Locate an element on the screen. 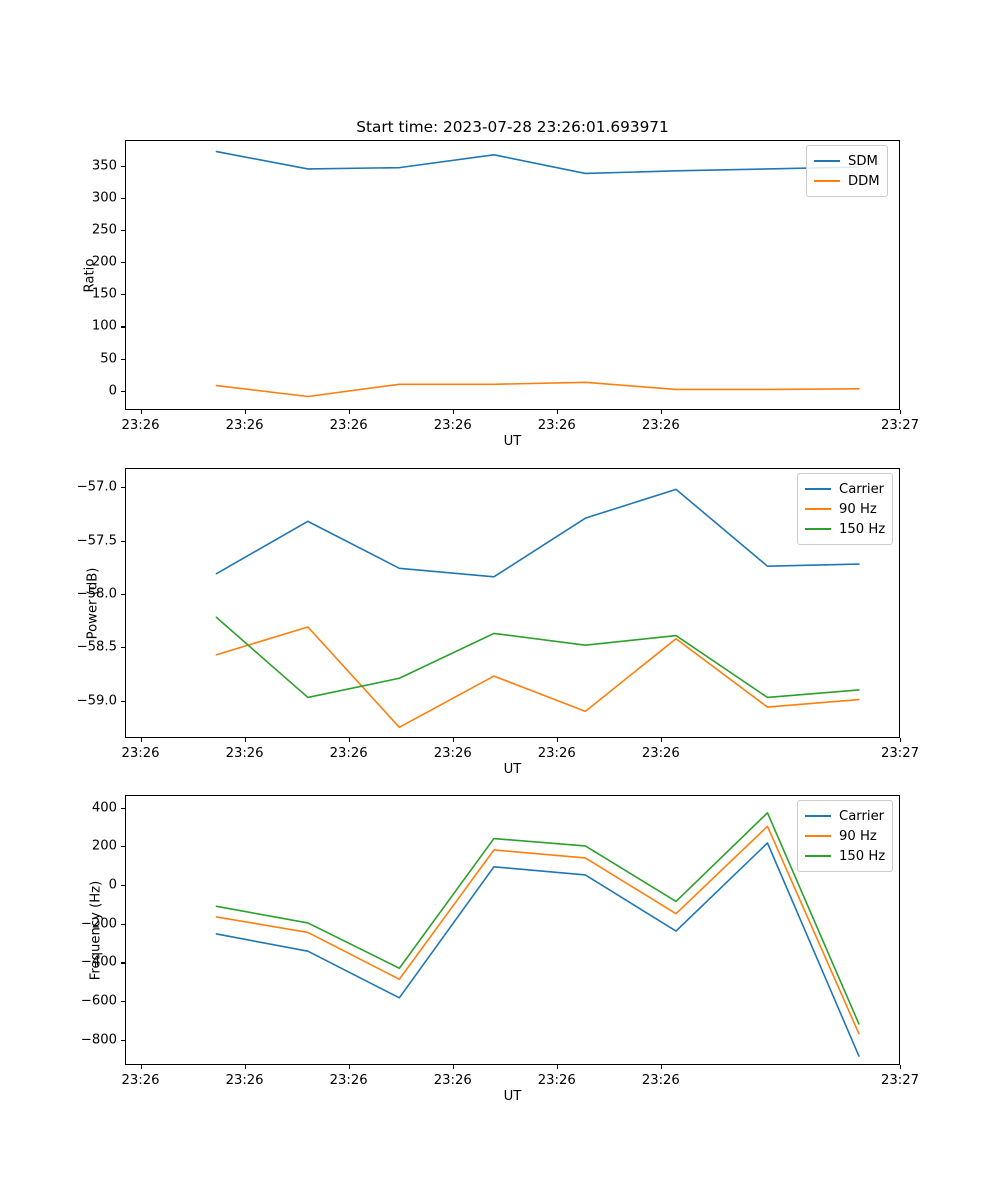 The image size is (1000, 1200). legend-power: Carrier 90 Hz 150 Hz is located at coordinates (845, 509).